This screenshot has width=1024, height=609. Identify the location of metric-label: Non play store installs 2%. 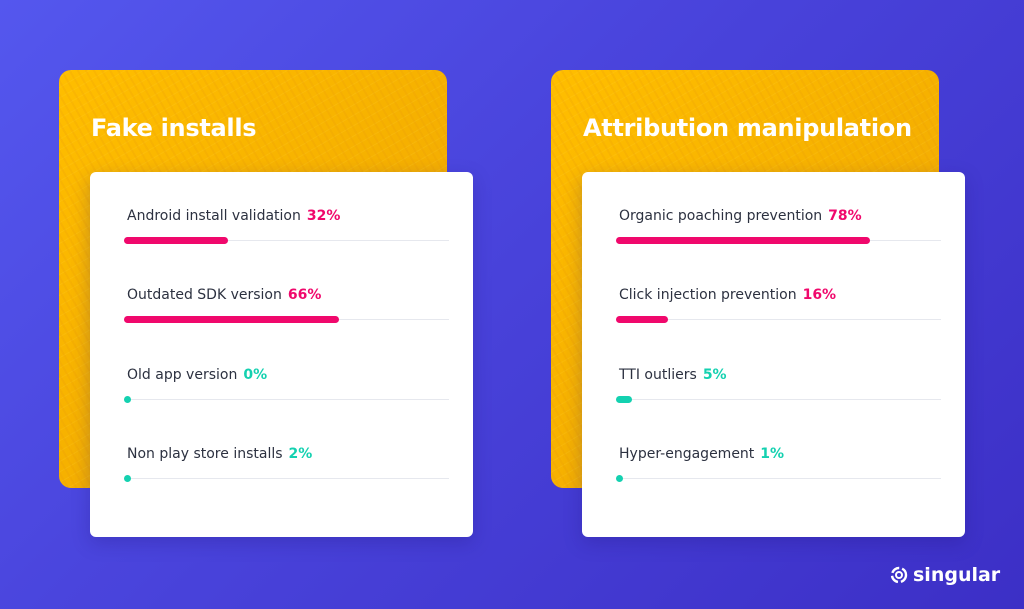
(219, 454).